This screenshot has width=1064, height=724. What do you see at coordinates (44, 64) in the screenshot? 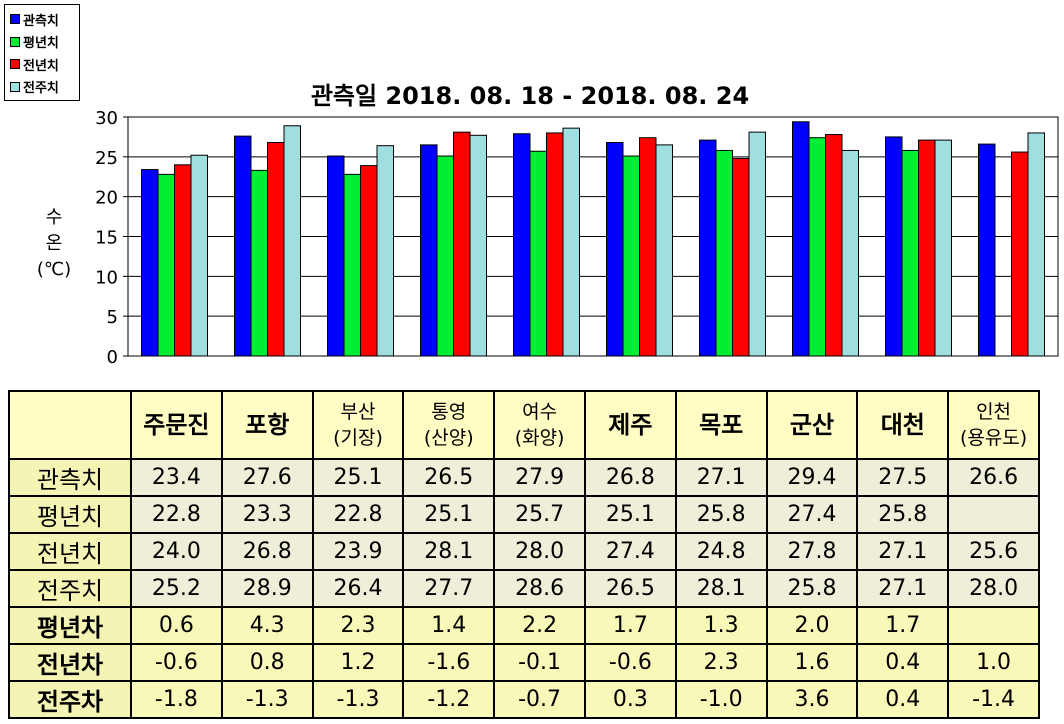
I see `legend-item: 전년치` at bounding box center [44, 64].